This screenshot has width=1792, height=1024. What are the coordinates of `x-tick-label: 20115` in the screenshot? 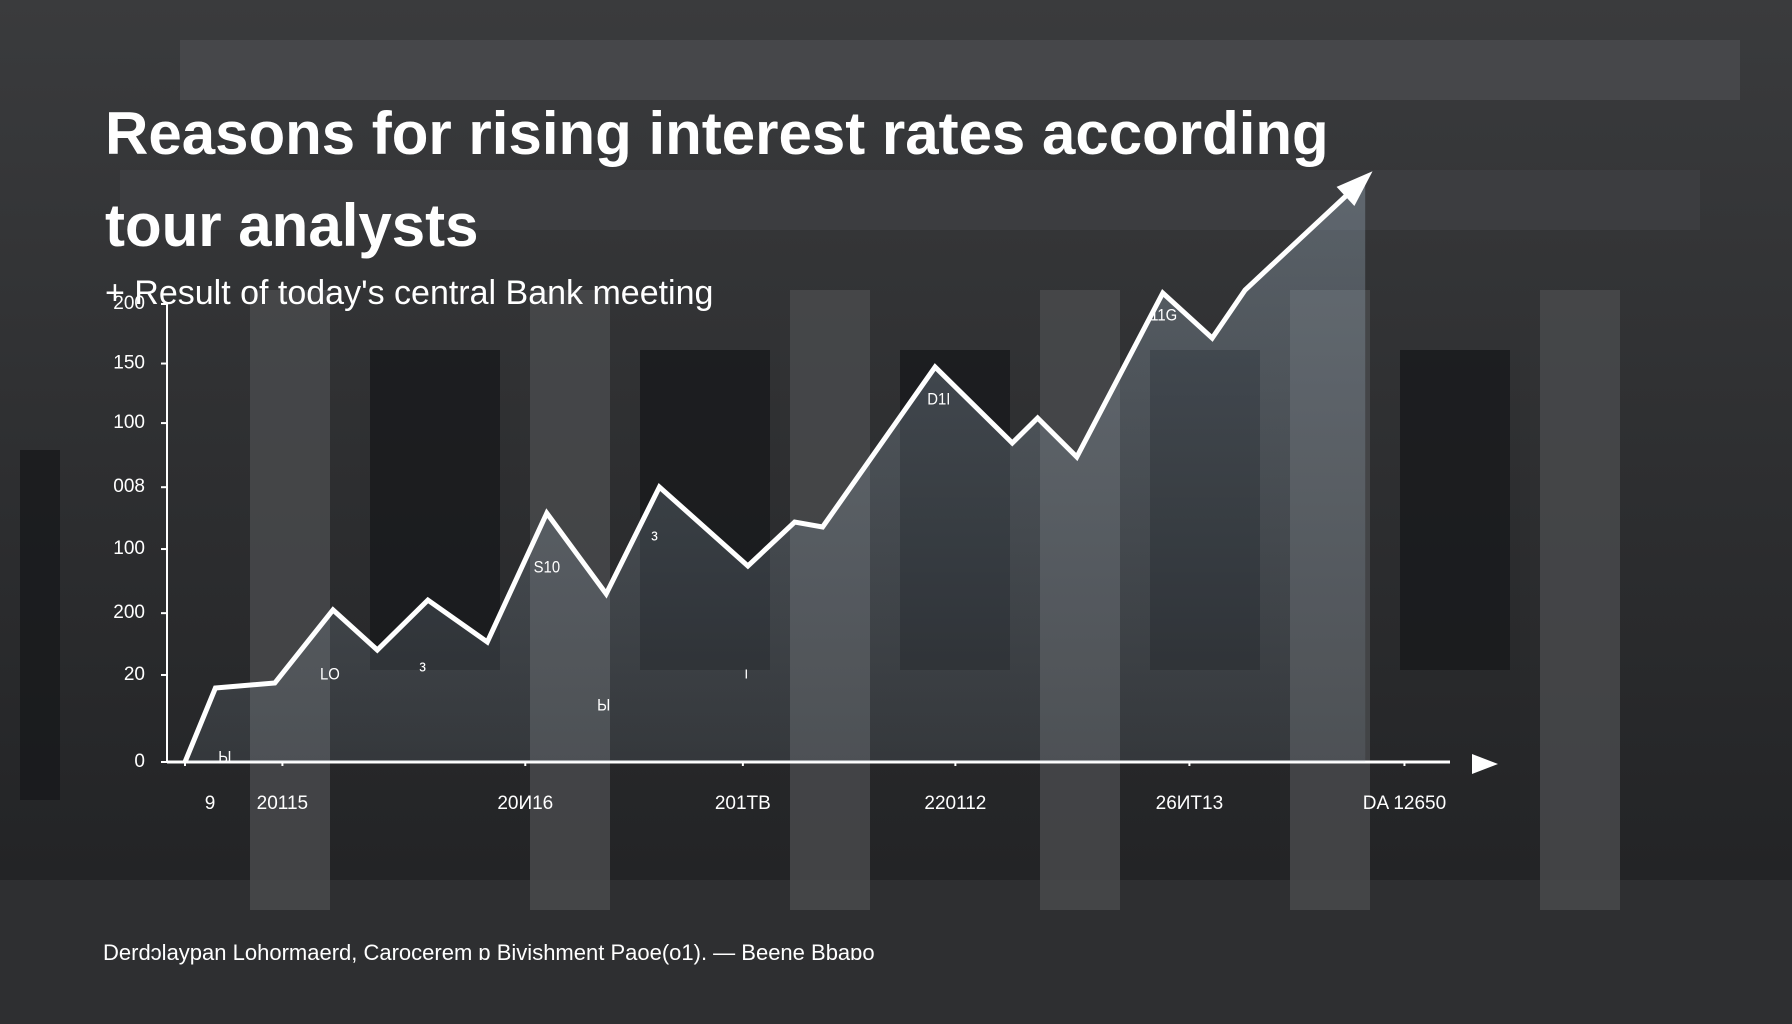 It's located at (282, 803).